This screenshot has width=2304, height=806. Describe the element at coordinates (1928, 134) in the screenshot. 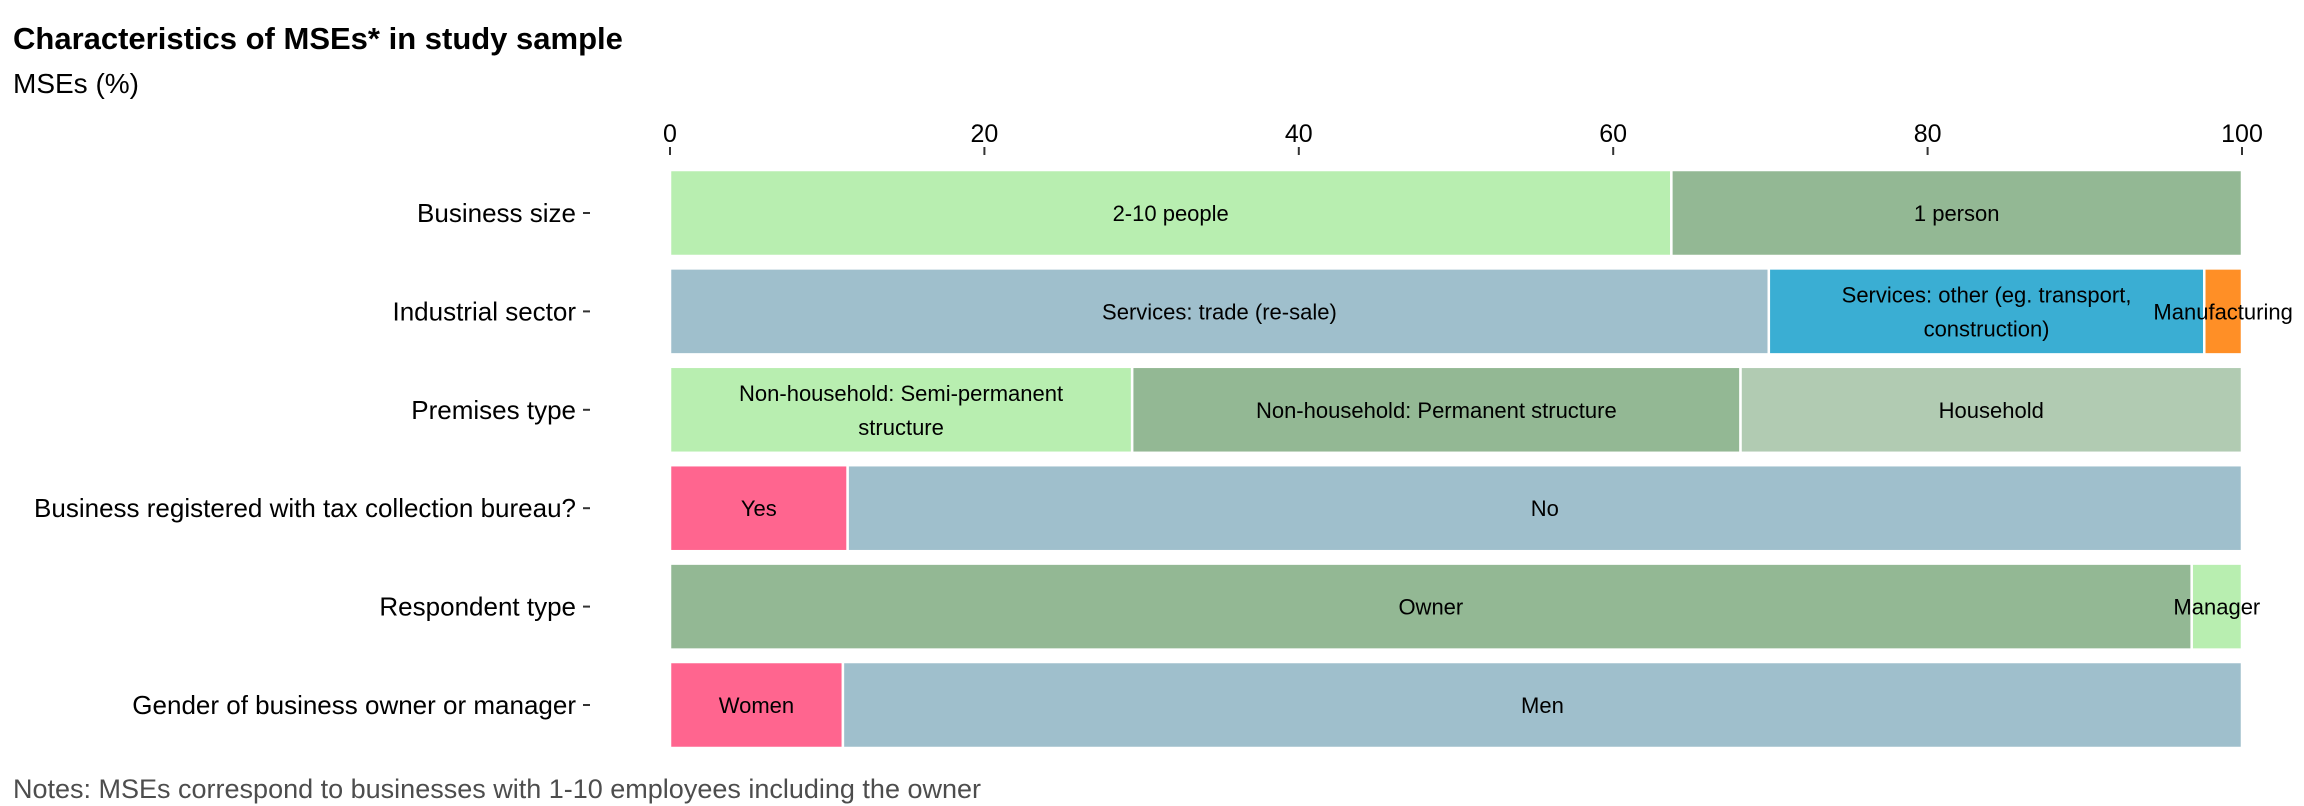

I see `x-tick-label: 80` at that location.